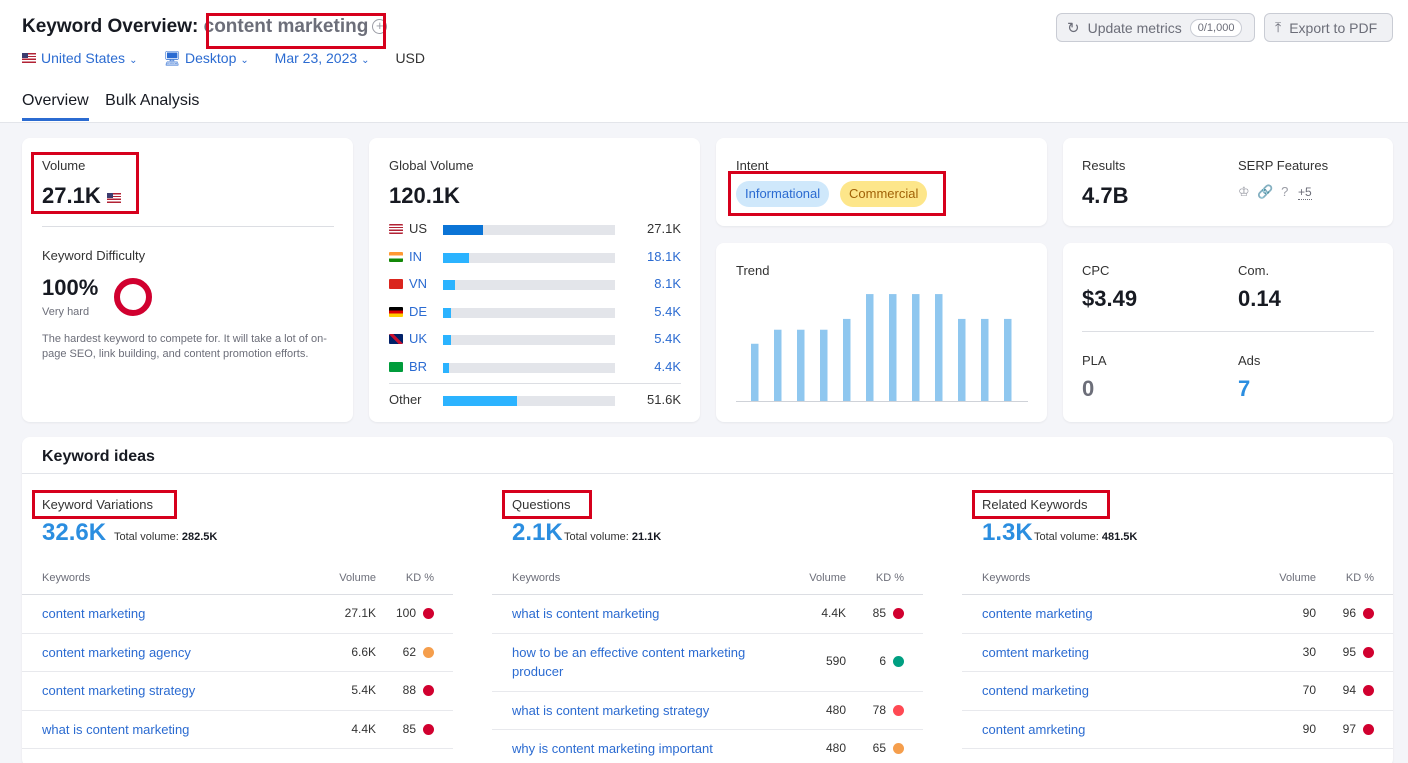 This screenshot has width=1408, height=763. Describe the element at coordinates (1249, 360) in the screenshot. I see `ads-label: Ads` at that location.